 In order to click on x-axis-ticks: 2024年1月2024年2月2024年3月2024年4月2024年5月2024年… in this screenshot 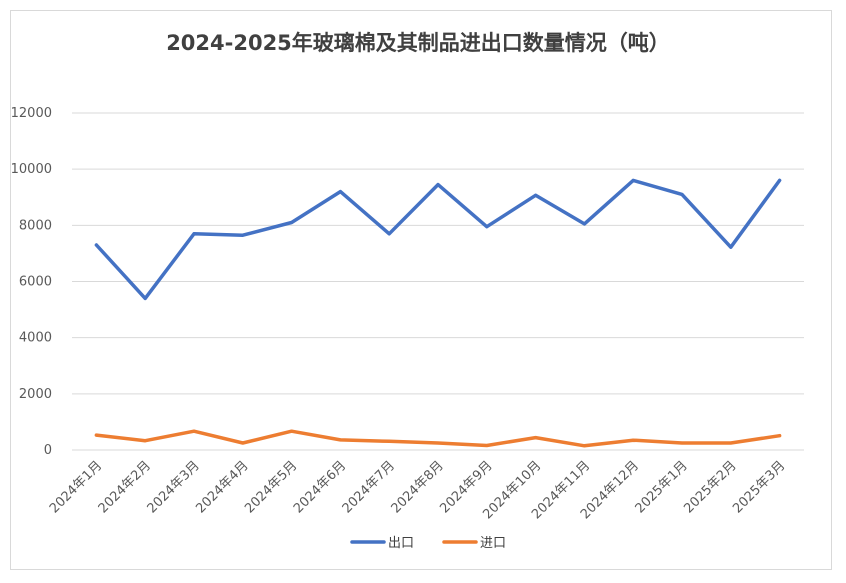, I will do `click(417, 490)`.